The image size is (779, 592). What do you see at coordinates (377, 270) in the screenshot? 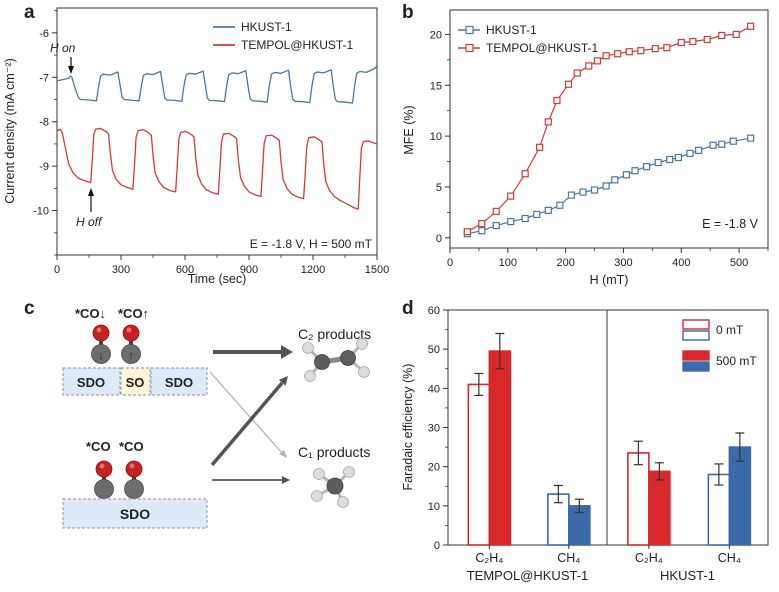
I see `x-tick-label: 1500` at bounding box center [377, 270].